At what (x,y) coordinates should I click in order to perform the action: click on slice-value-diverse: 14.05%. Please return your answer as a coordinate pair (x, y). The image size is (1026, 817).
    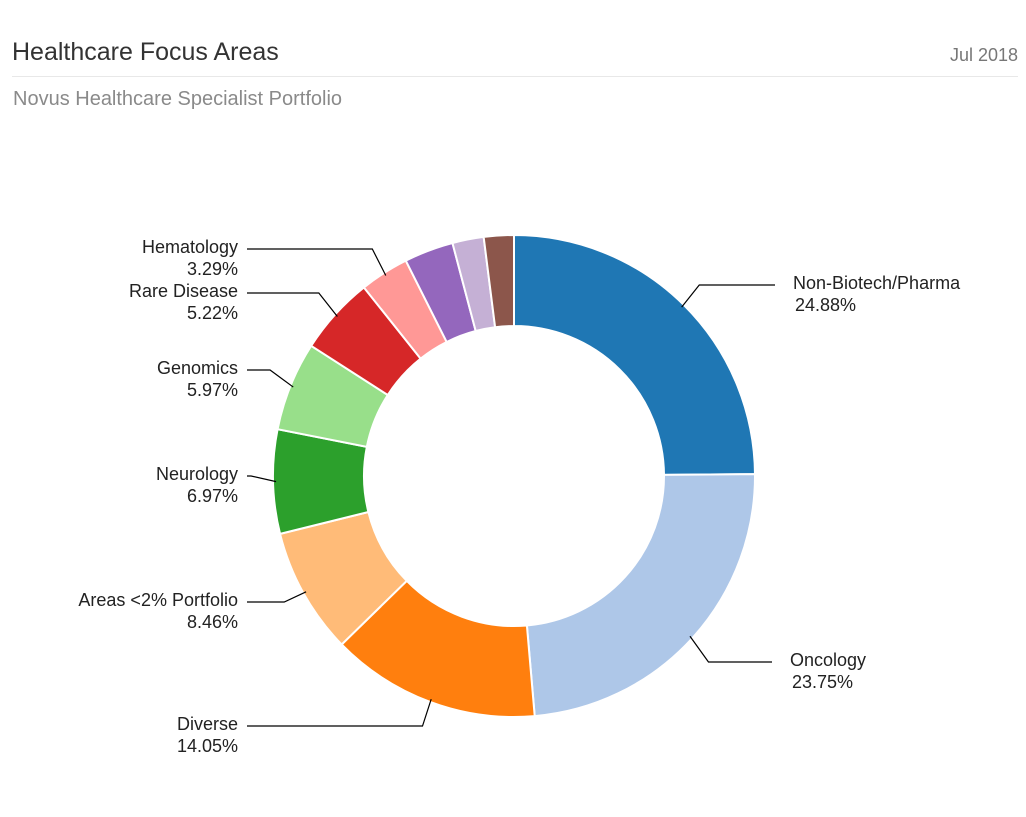
    Looking at the image, I should click on (207, 746).